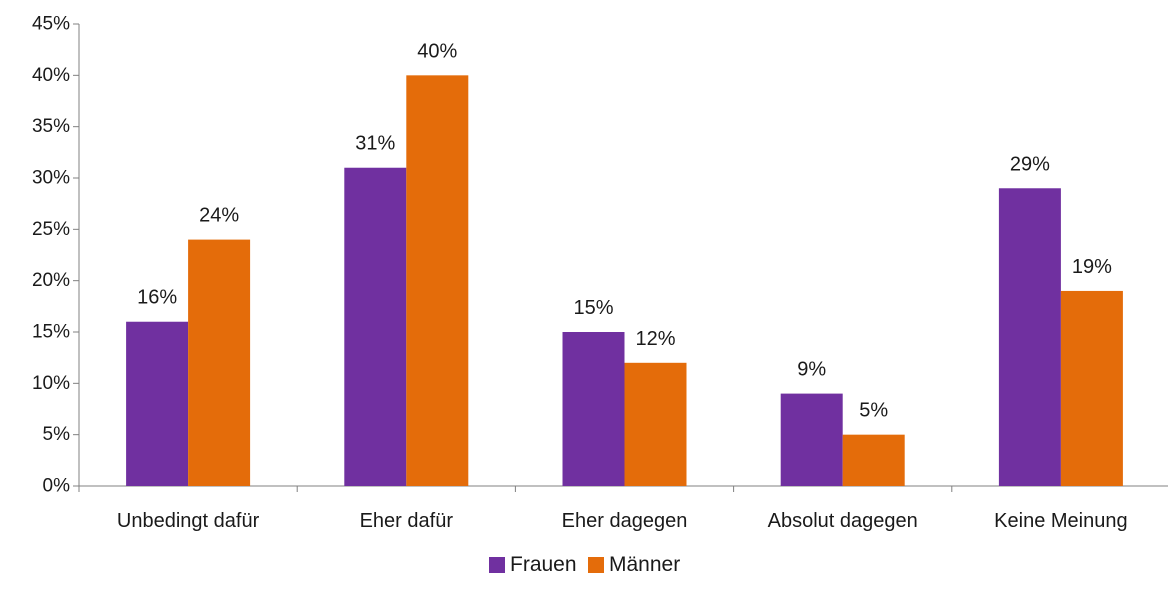 Image resolution: width=1168 pixels, height=589 pixels. I want to click on data-label: 16%, so click(157, 298).